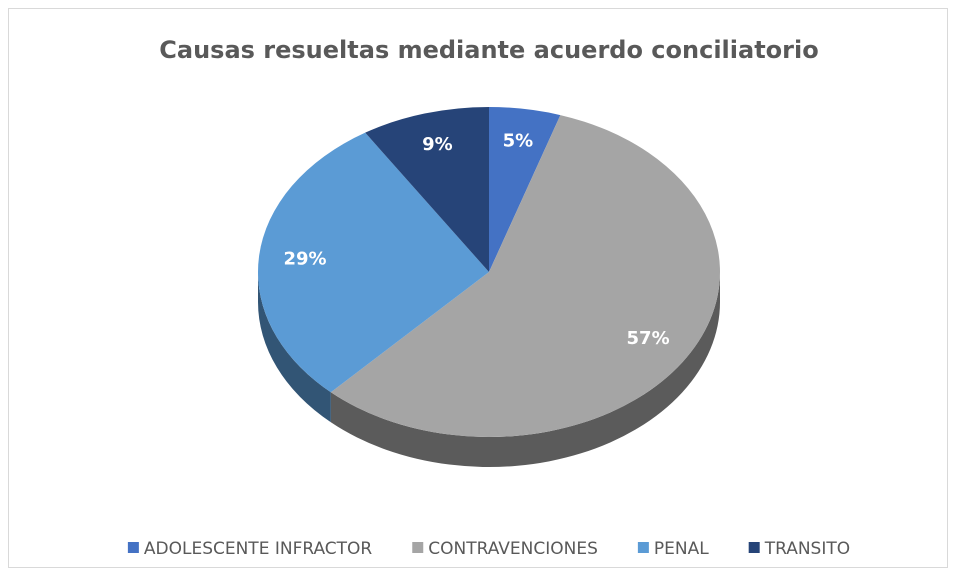 The width and height of the screenshot is (956, 577). I want to click on data-label: 9%, so click(437, 144).